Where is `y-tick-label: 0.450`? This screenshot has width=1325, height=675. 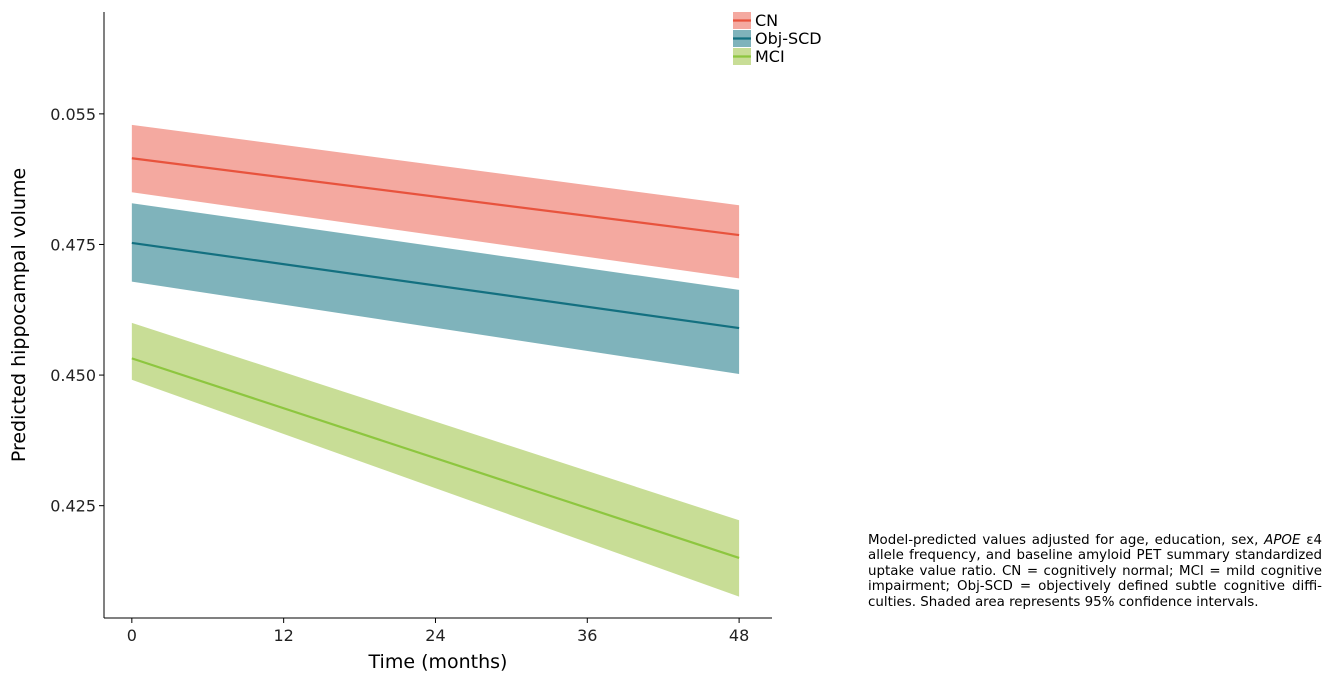 y-tick-label: 0.450 is located at coordinates (73, 375).